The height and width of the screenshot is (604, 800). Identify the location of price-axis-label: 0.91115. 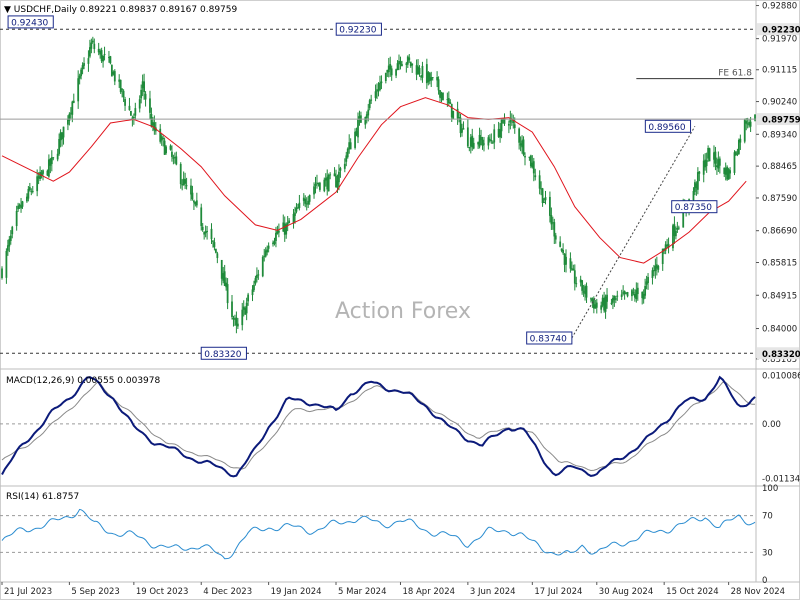
(779, 71).